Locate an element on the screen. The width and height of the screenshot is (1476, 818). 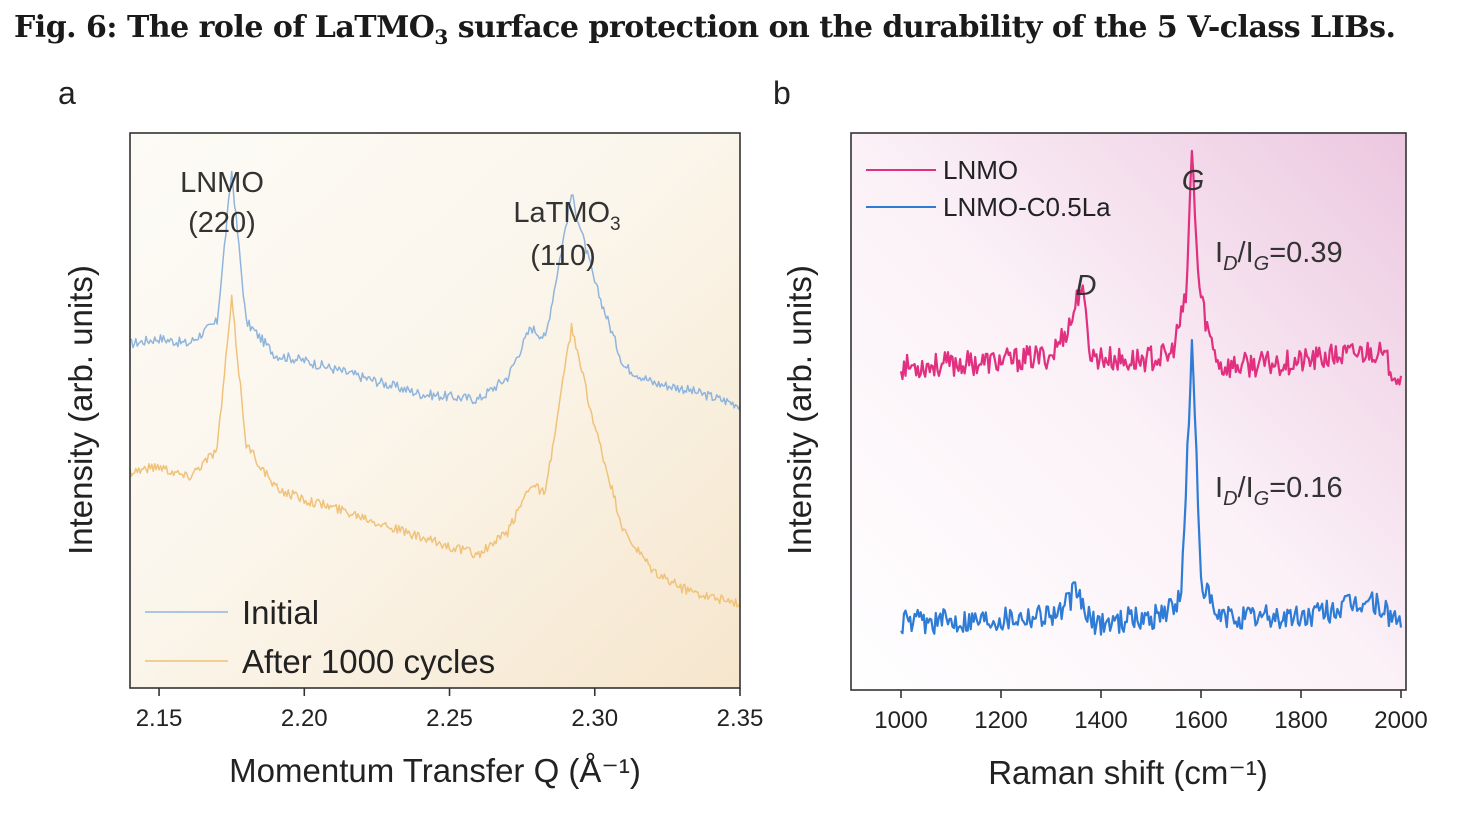
legend-label-after-cycles: After 1000 cycles is located at coordinates (368, 661).